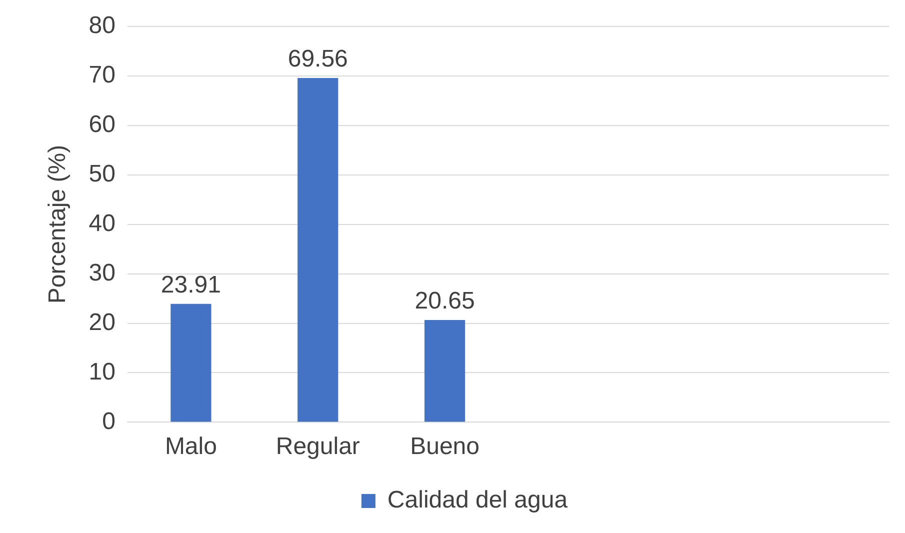 The width and height of the screenshot is (905, 533). I want to click on y-tick-label: 60, so click(102, 124).